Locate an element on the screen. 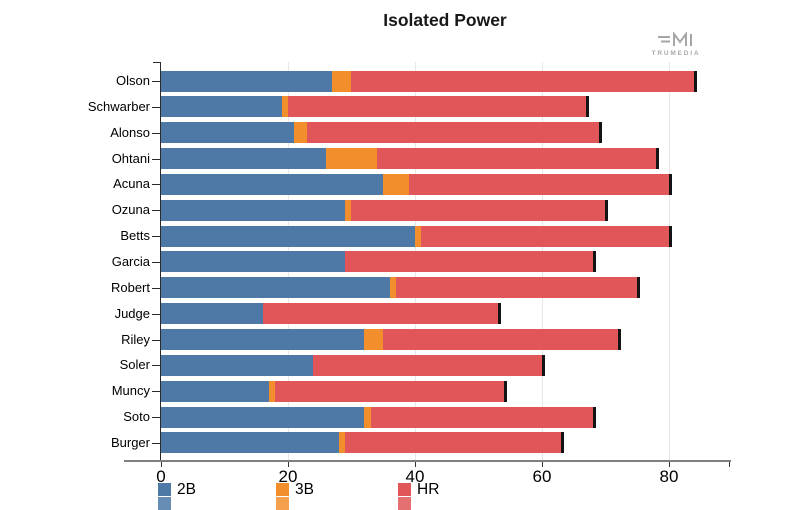  bar-row-schwarber is located at coordinates (375, 107).